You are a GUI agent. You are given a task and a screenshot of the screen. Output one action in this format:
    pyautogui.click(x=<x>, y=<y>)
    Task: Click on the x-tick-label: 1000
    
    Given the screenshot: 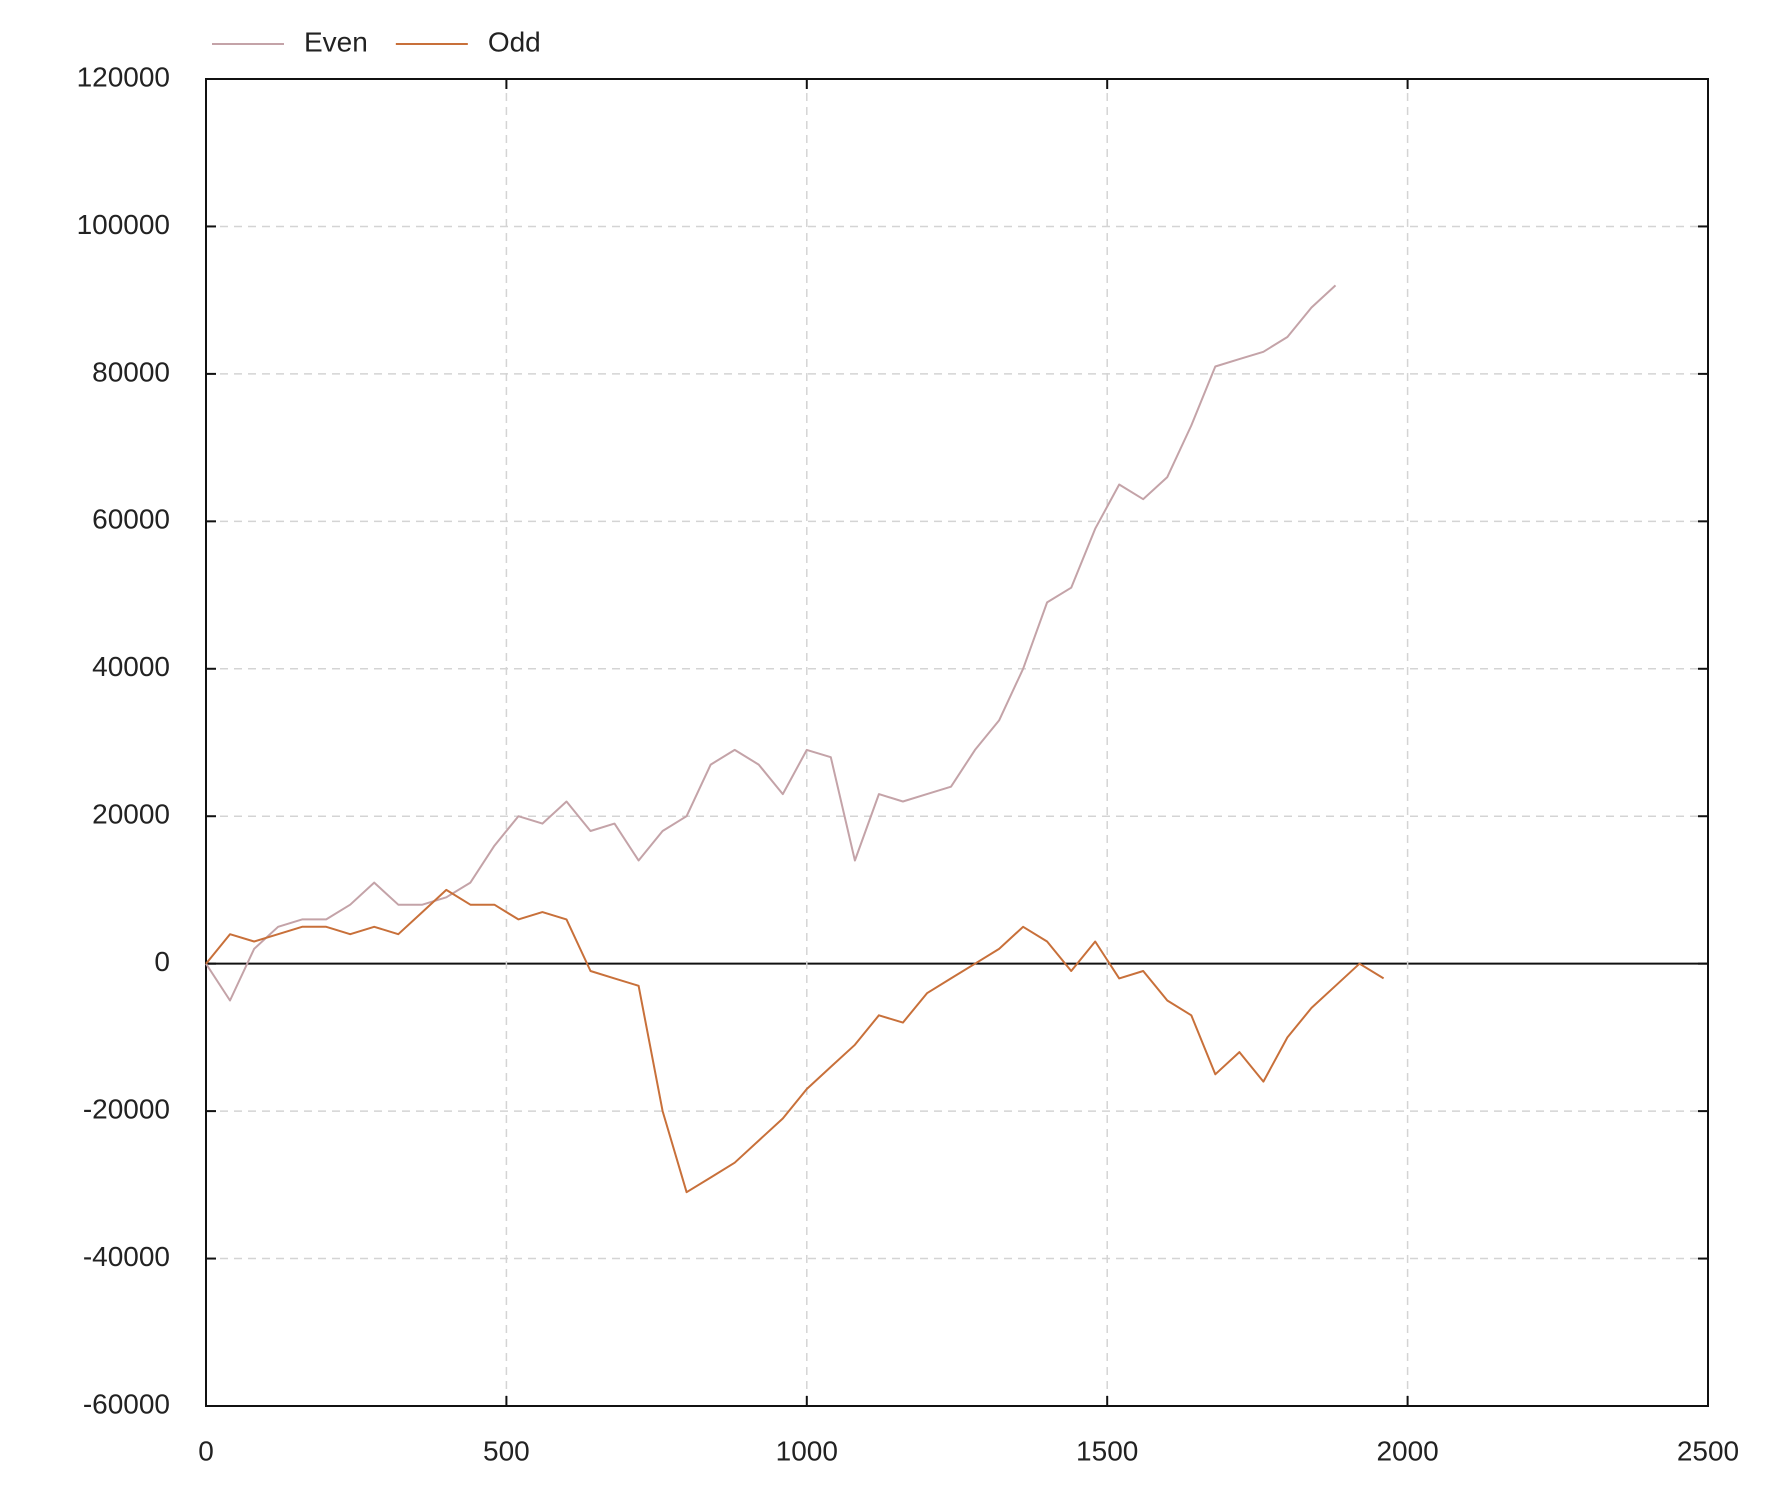 What is the action you would take?
    pyautogui.click(x=807, y=1450)
    